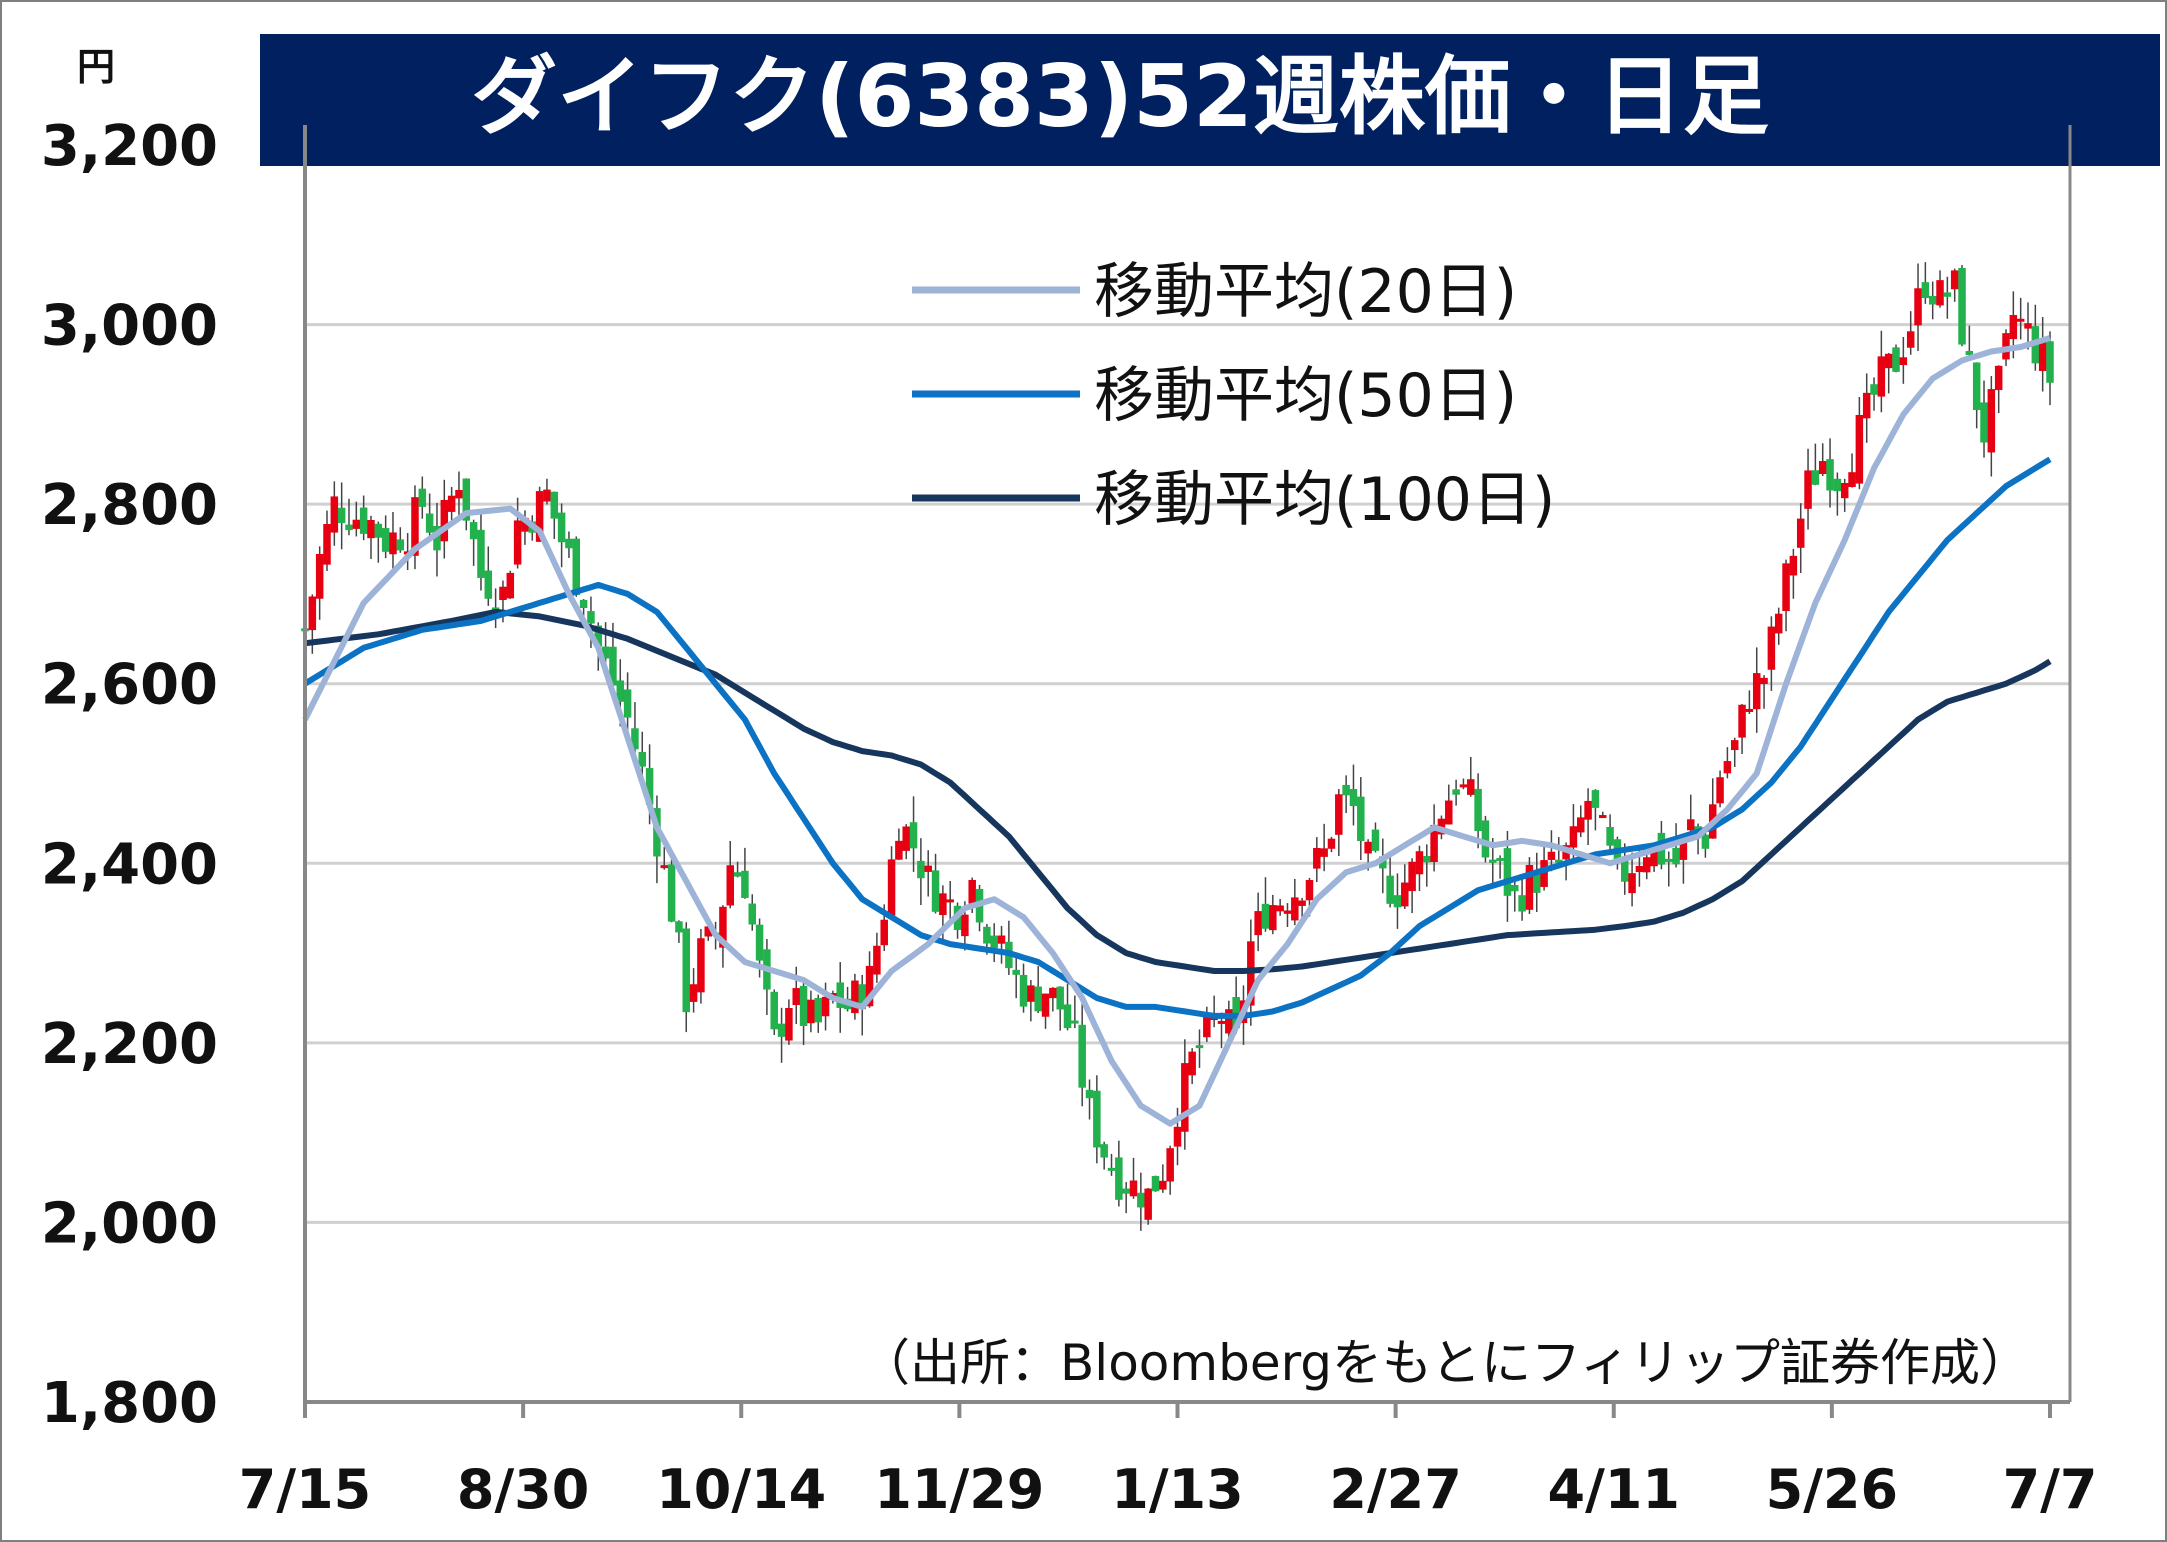 This screenshot has height=1542, width=2167. What do you see at coordinates (129, 1044) in the screenshot?
I see `y-tick-label: 2,200` at bounding box center [129, 1044].